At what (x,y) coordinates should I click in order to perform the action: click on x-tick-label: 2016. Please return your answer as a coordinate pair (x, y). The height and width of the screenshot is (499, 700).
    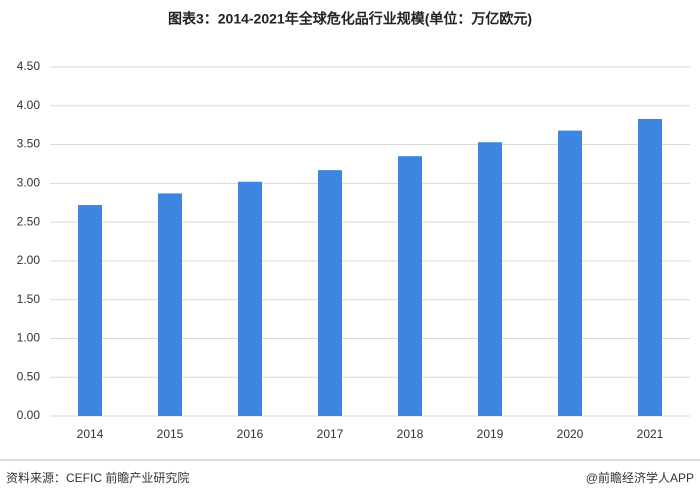
    Looking at the image, I should click on (250, 434).